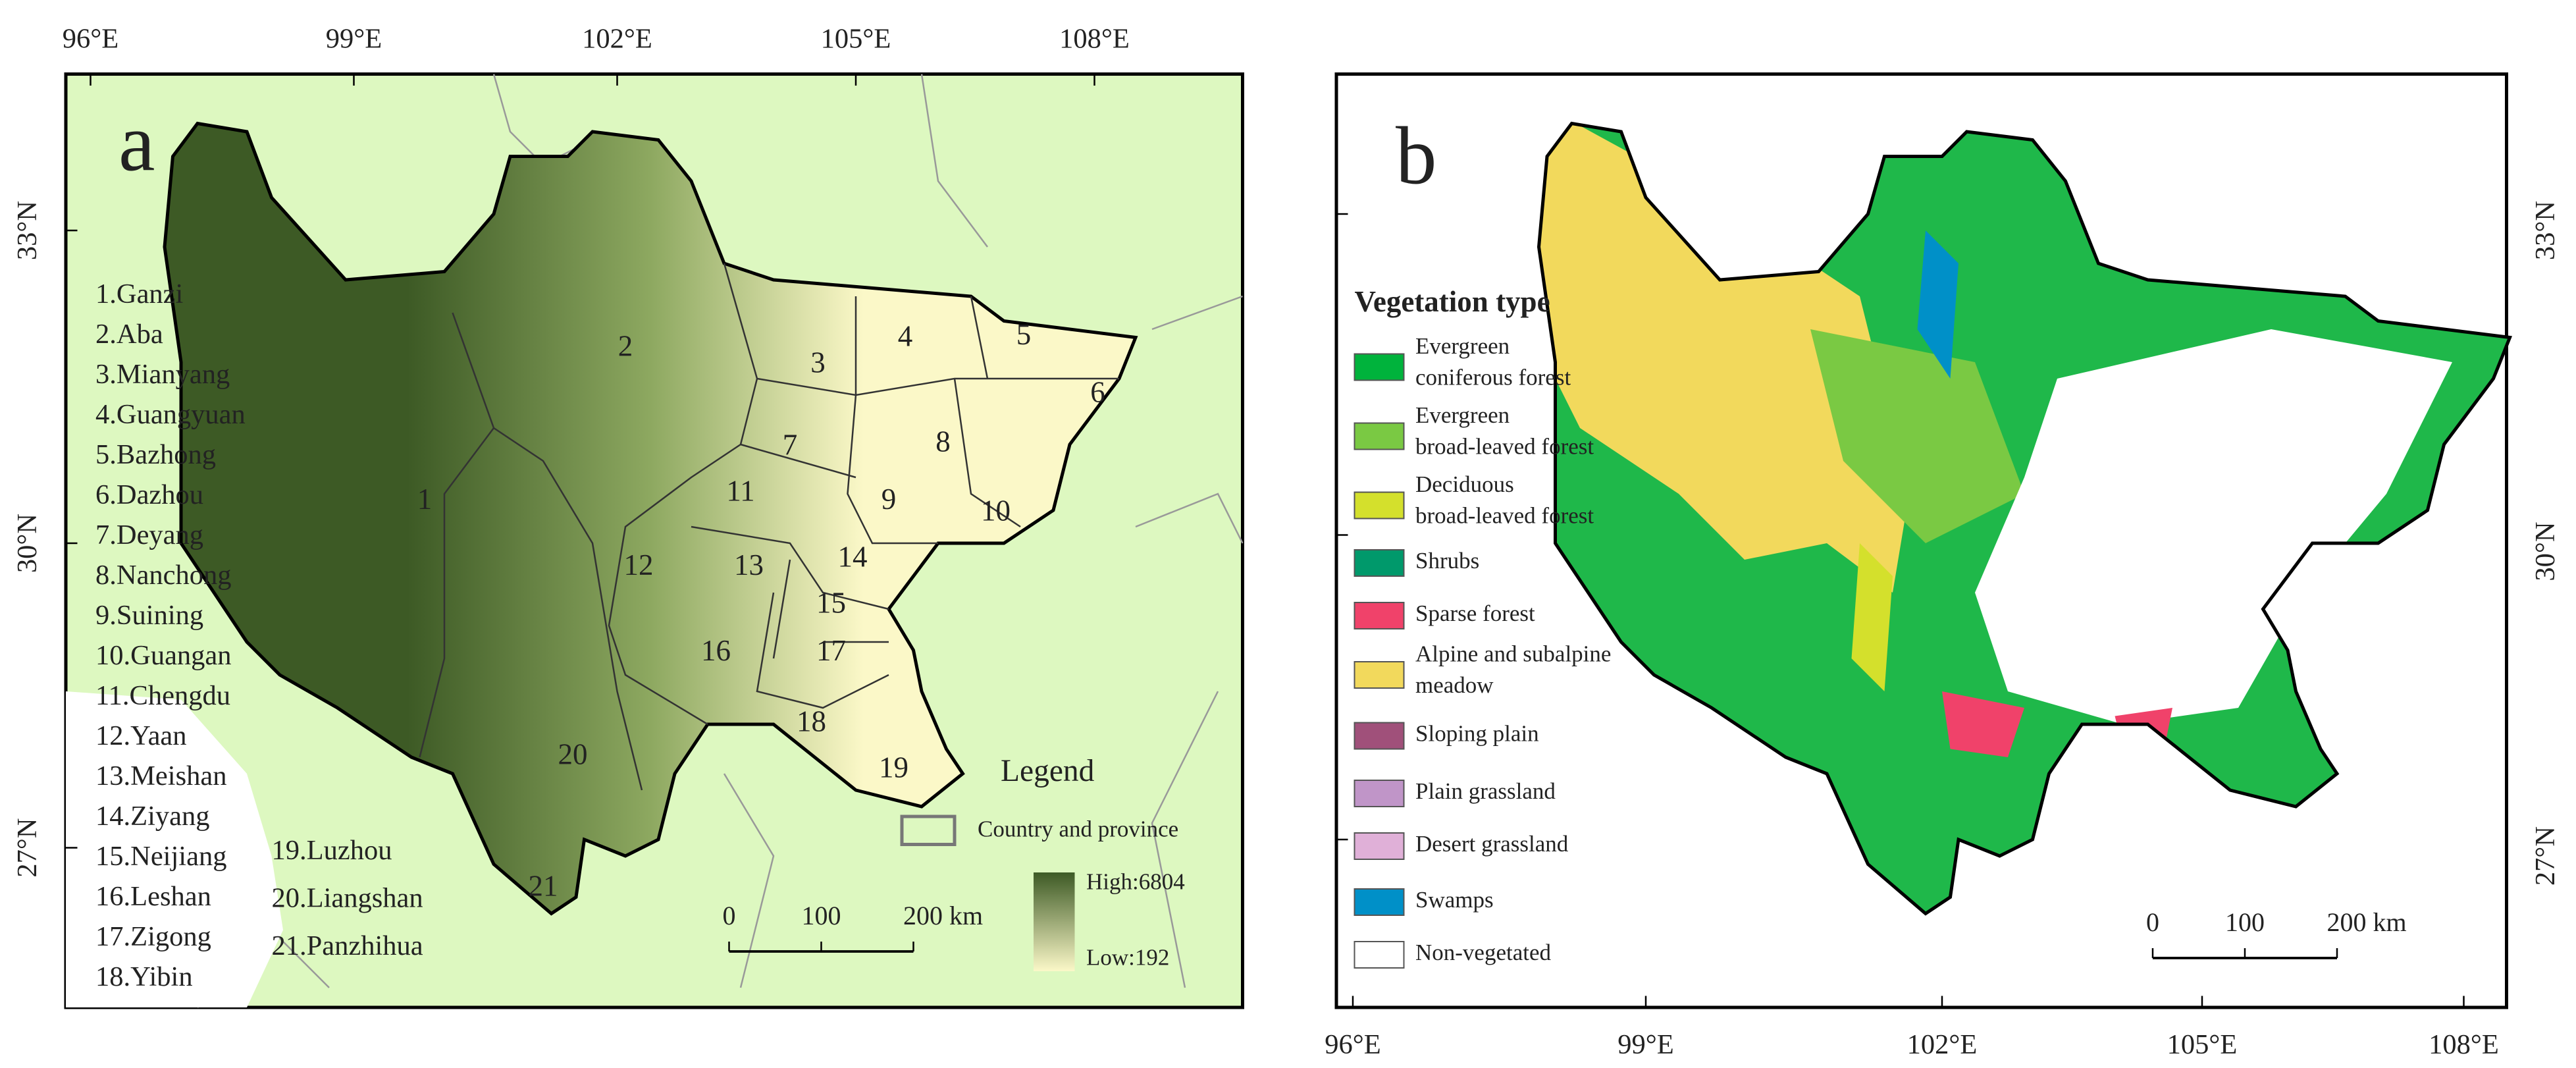  What do you see at coordinates (161, 776) in the screenshot?
I see `region-list-item: 13.Meishan` at bounding box center [161, 776].